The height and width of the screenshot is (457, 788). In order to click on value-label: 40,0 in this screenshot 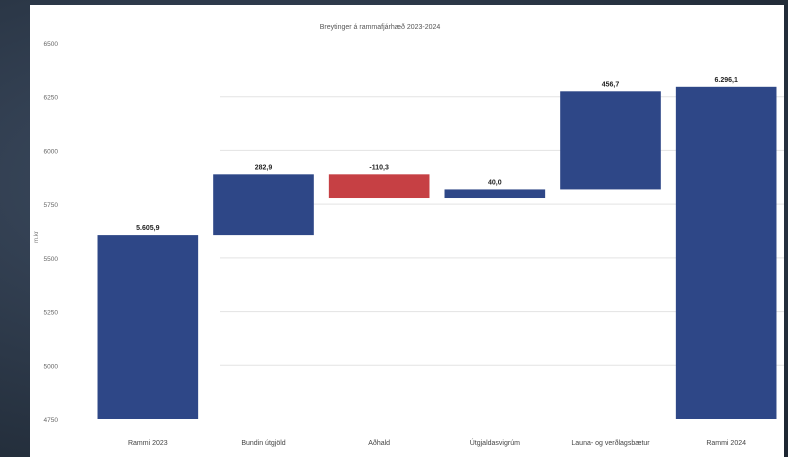, I will do `click(495, 182)`.